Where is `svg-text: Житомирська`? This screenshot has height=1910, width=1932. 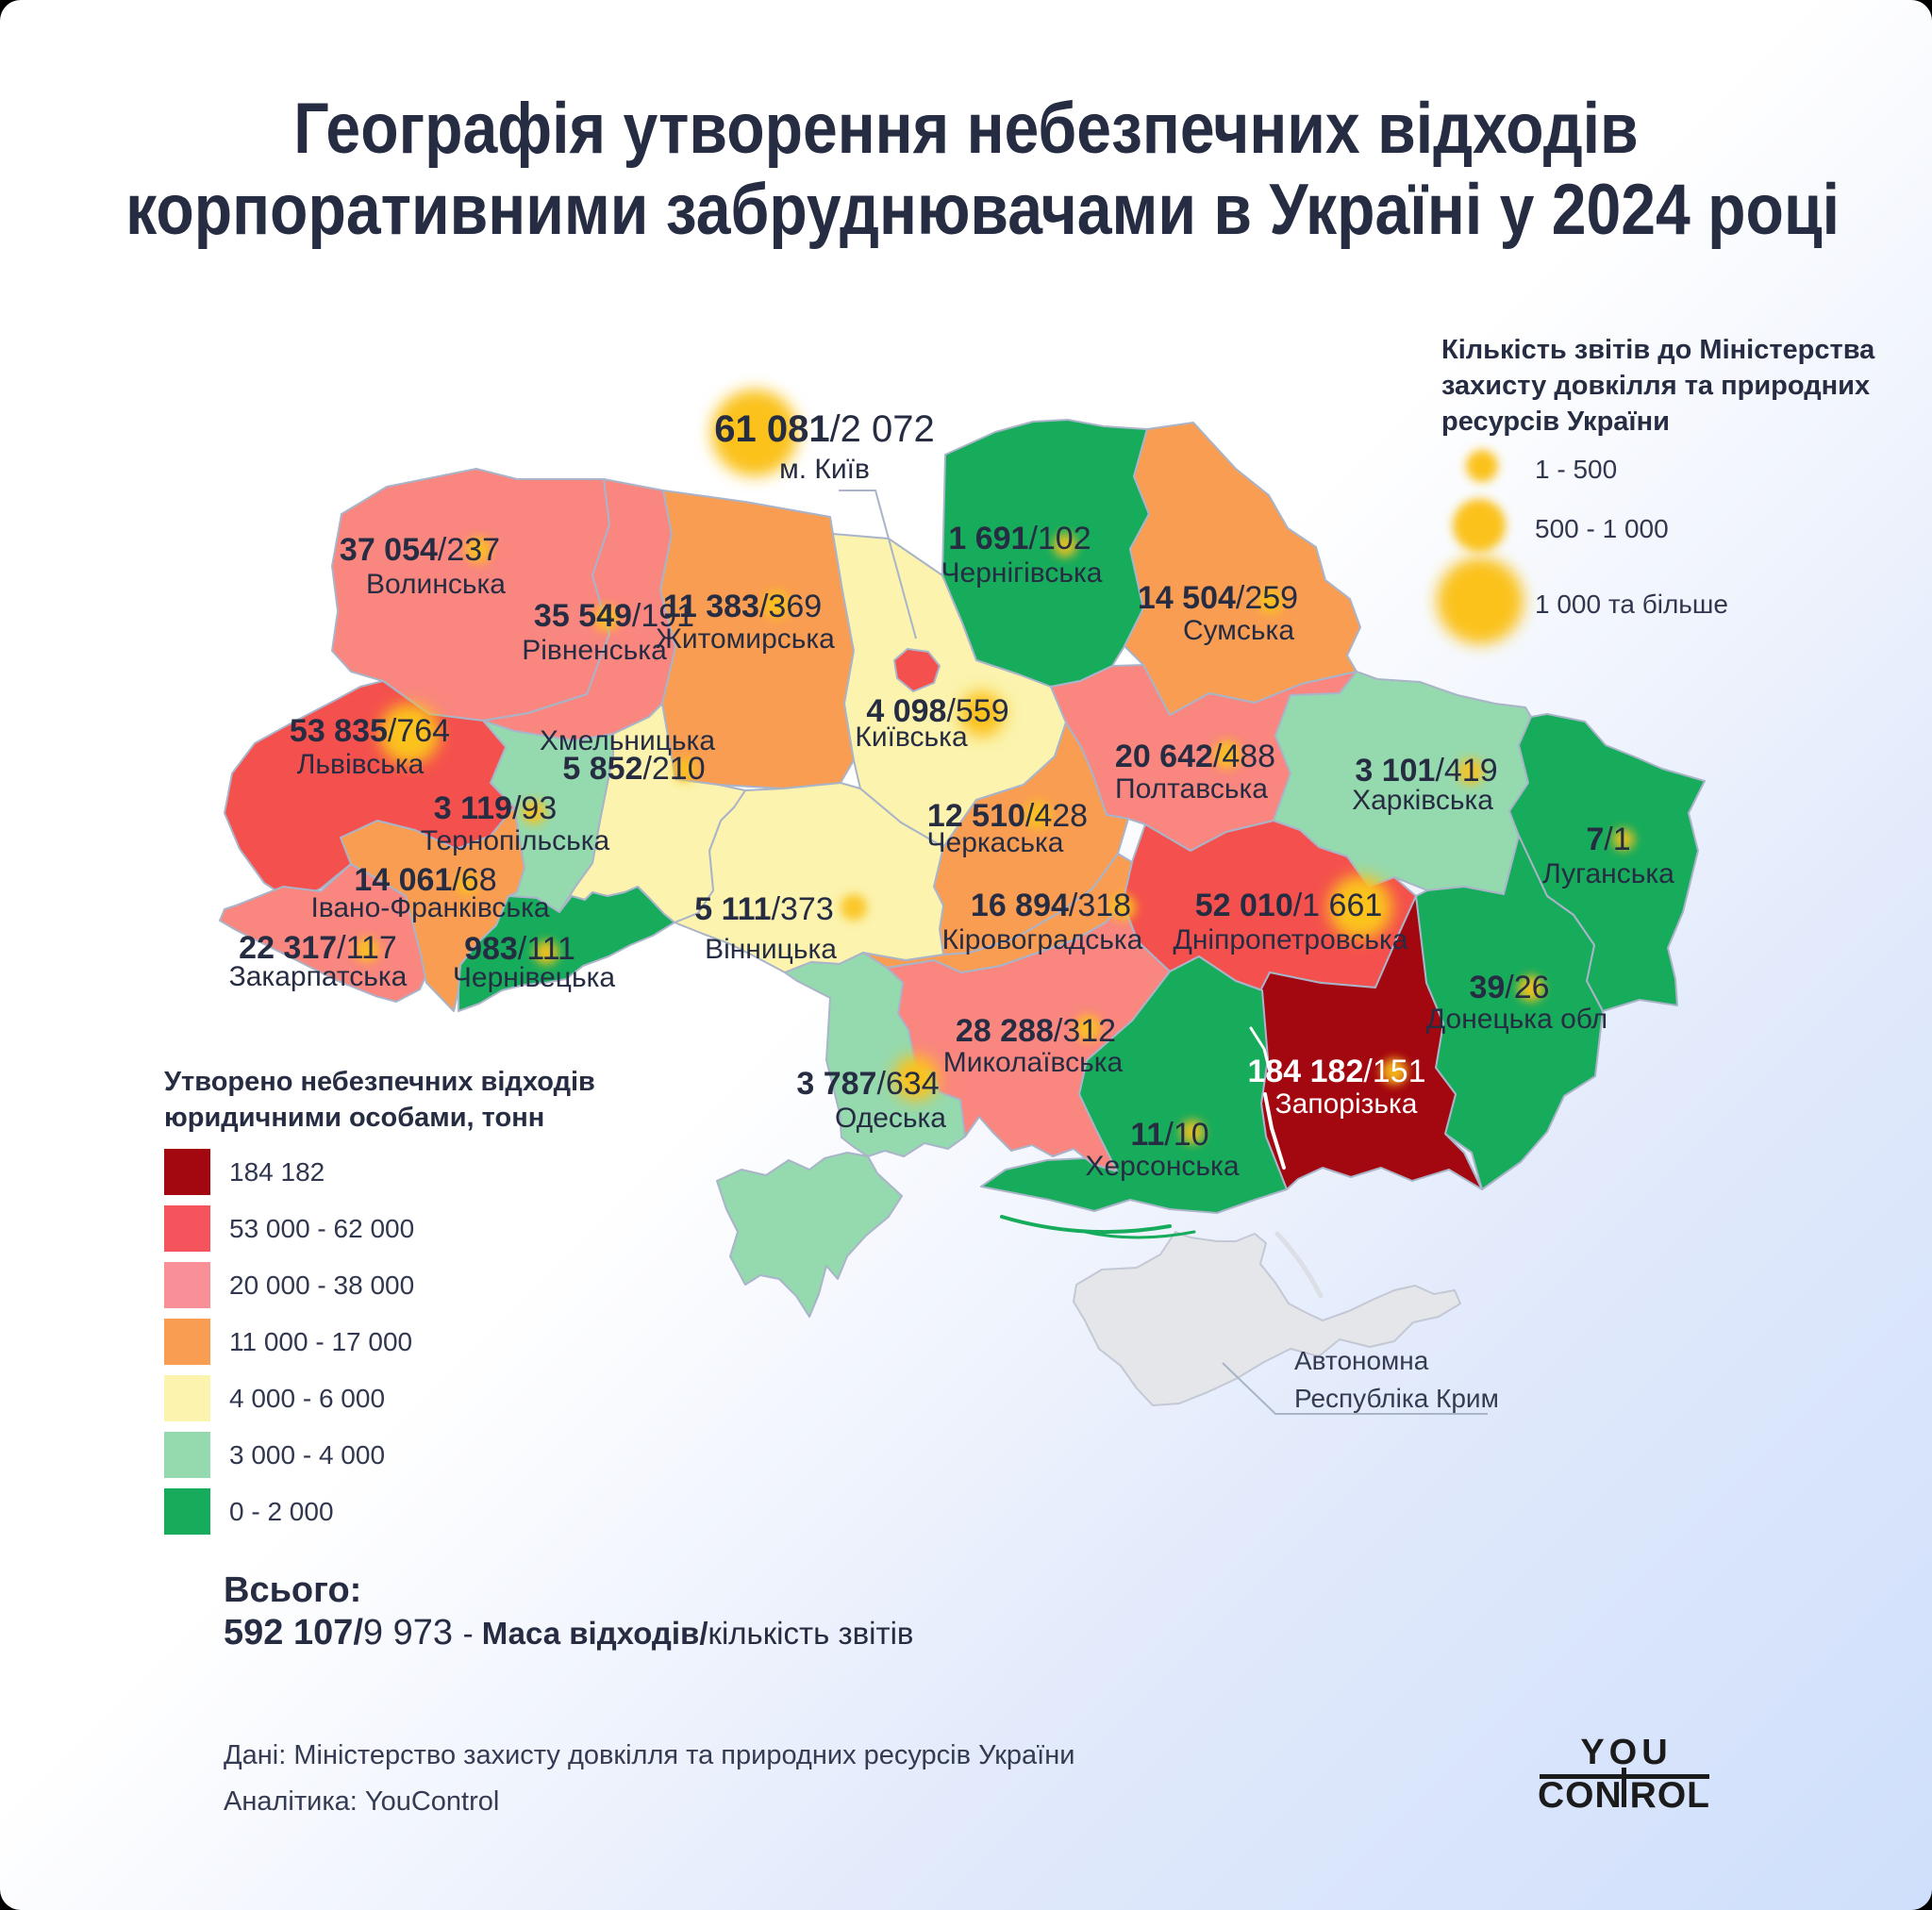 svg-text: Житомирська is located at coordinates (746, 639).